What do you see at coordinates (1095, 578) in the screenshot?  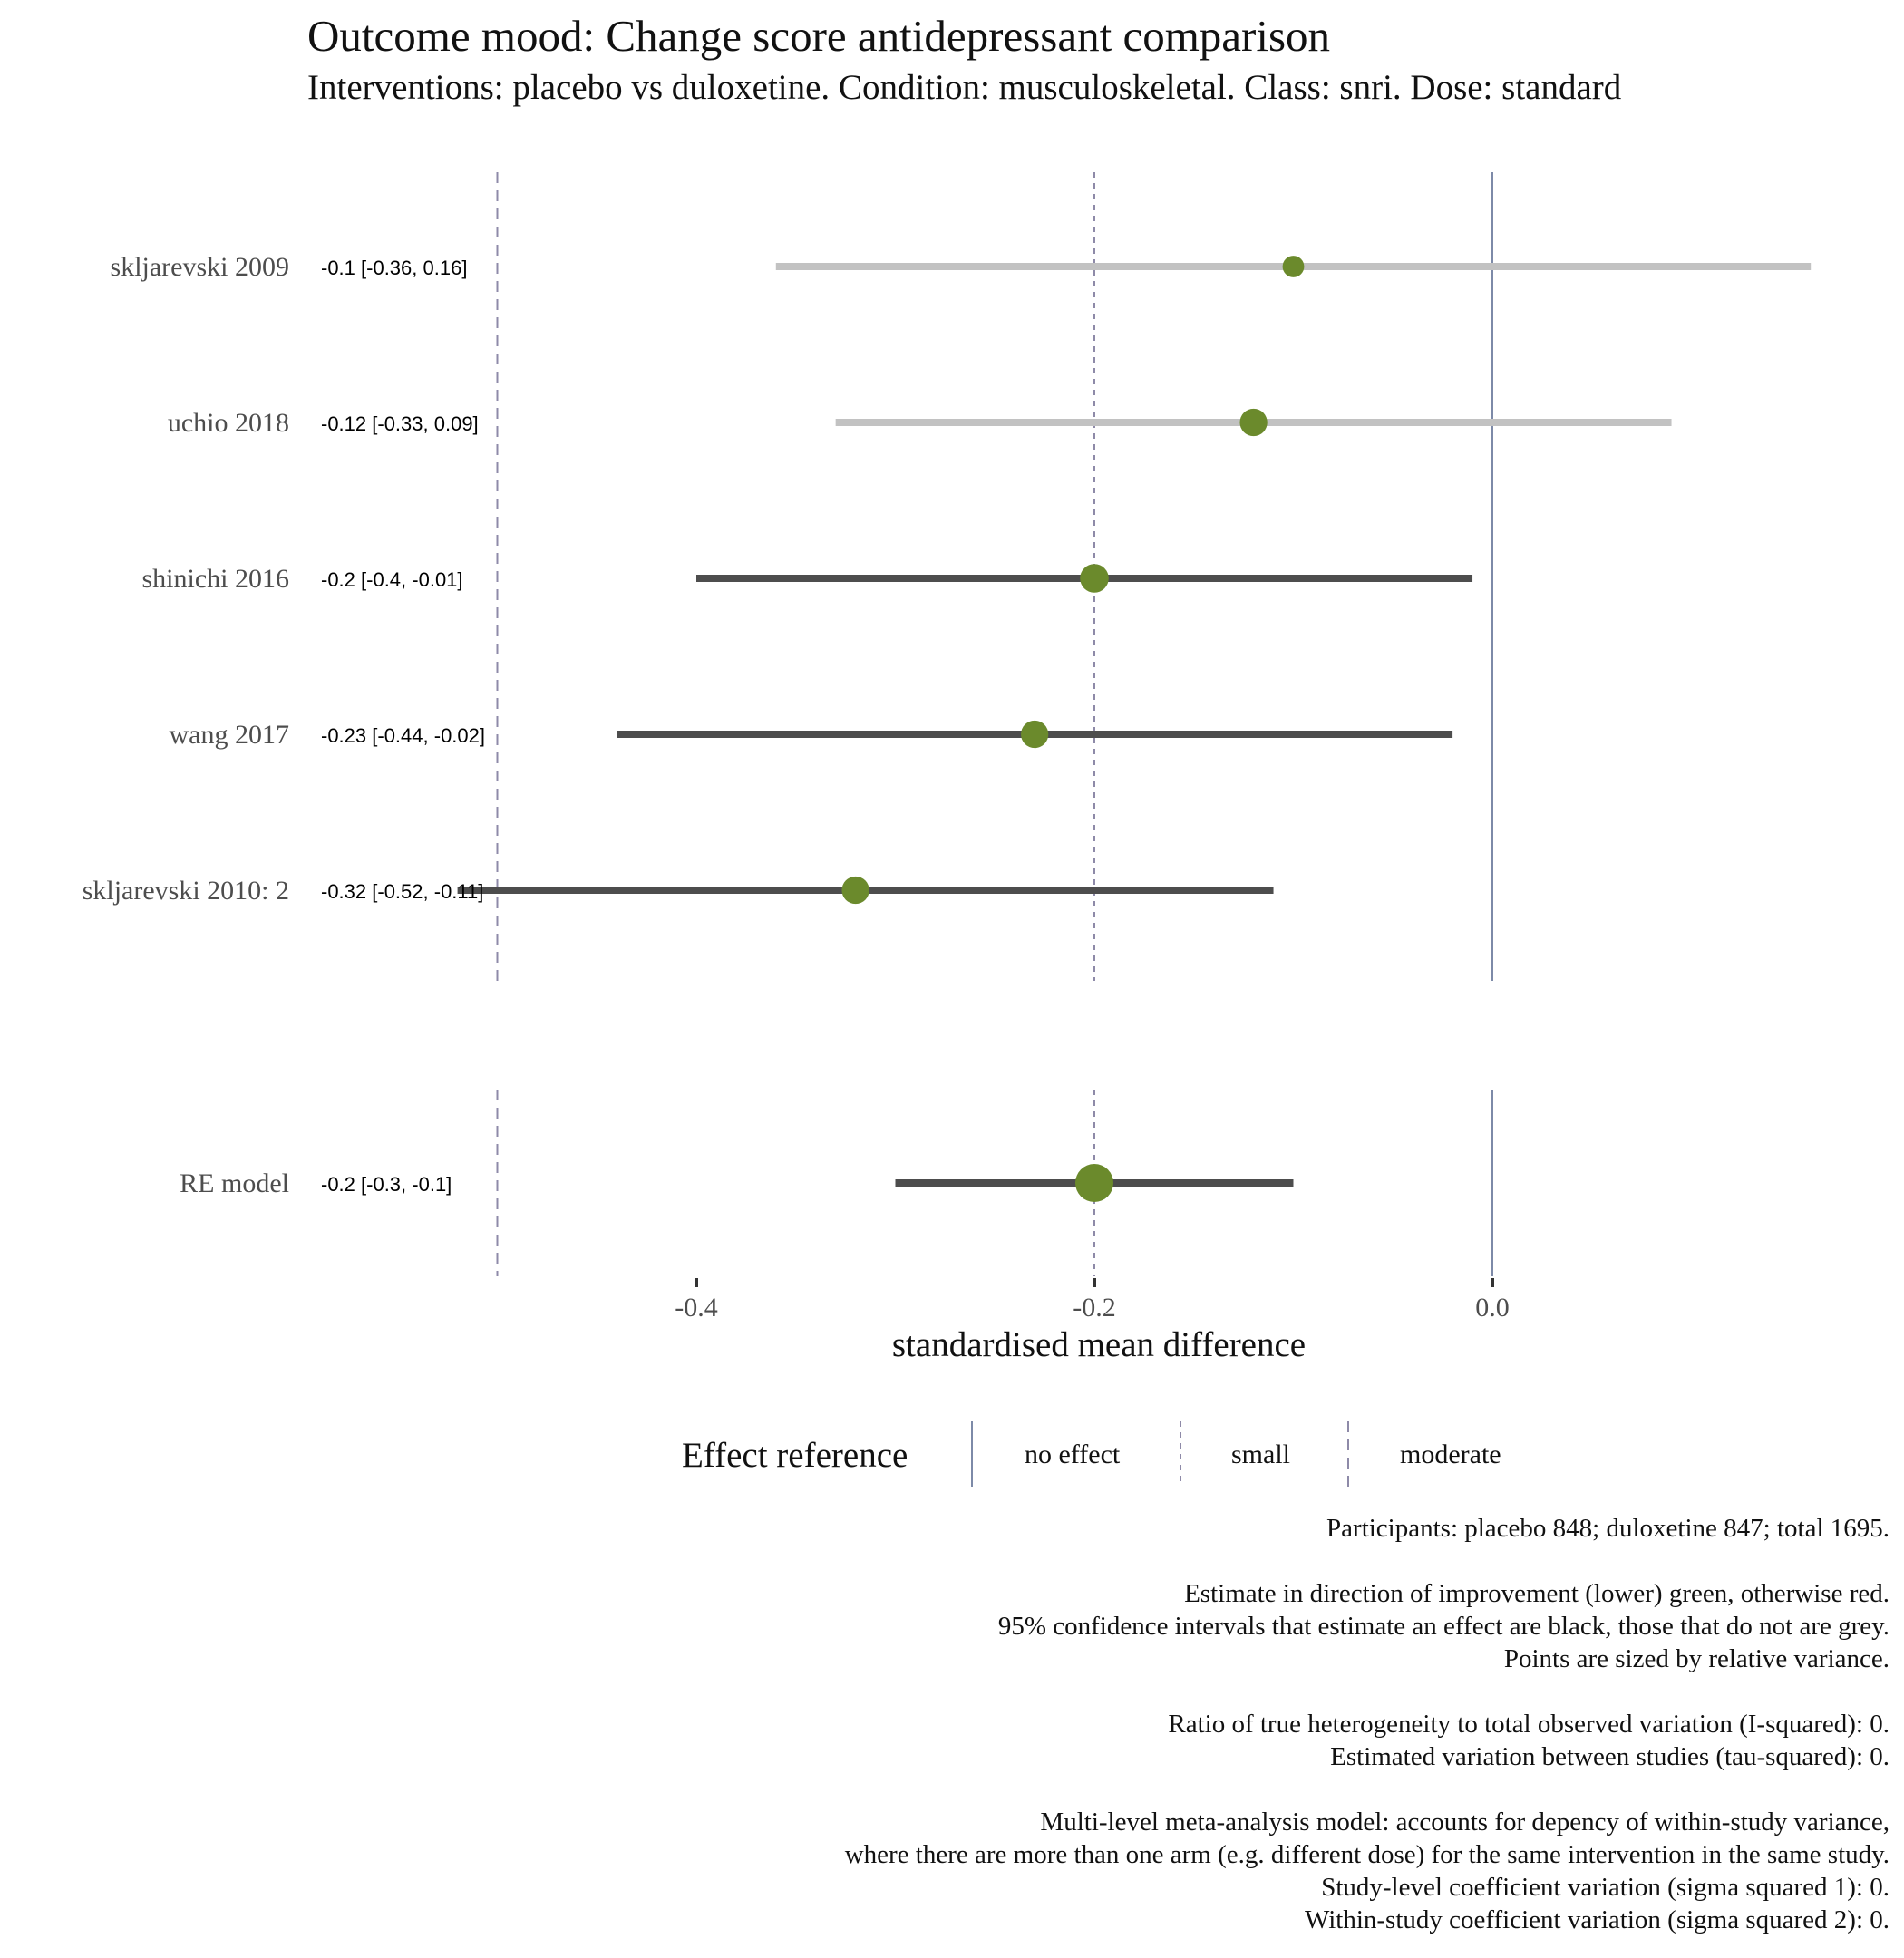 I see `point-shinichi-2016` at bounding box center [1095, 578].